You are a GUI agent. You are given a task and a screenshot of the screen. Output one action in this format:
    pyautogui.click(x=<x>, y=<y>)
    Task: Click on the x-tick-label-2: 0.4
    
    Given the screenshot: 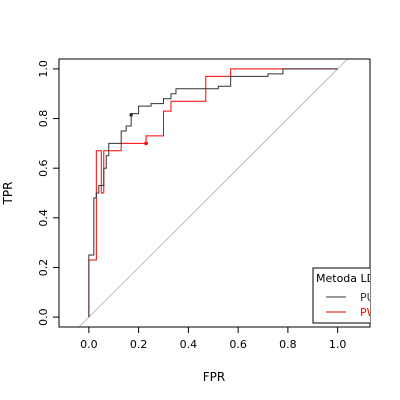 What is the action you would take?
    pyautogui.click(x=189, y=344)
    